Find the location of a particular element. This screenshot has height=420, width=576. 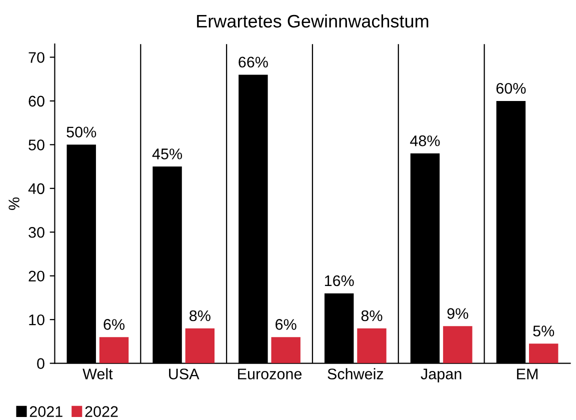

data-label: 9% is located at coordinates (457, 313).